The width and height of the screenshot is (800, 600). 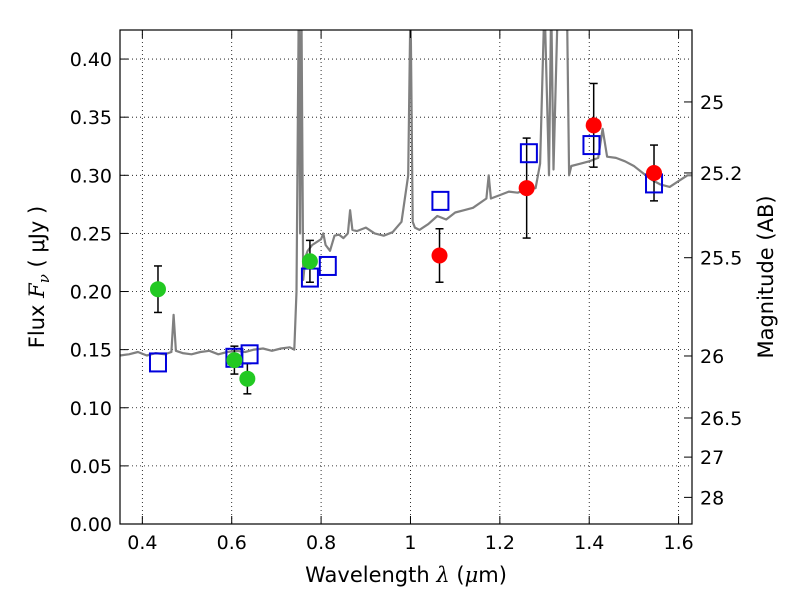 I want to click on y2-tick-label: 28, so click(x=712, y=498).